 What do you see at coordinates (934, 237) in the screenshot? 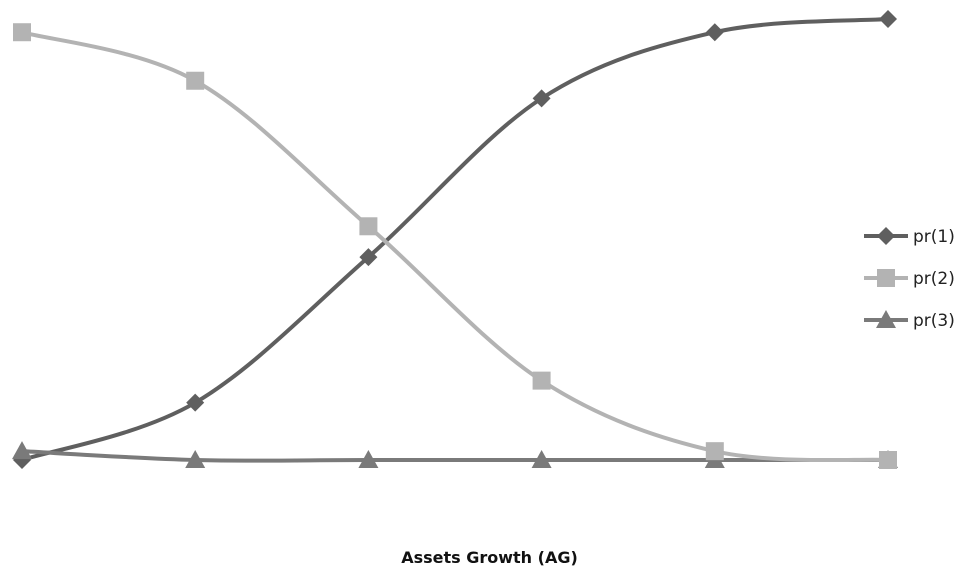
I see `legend-label: pr(1)` at bounding box center [934, 237].